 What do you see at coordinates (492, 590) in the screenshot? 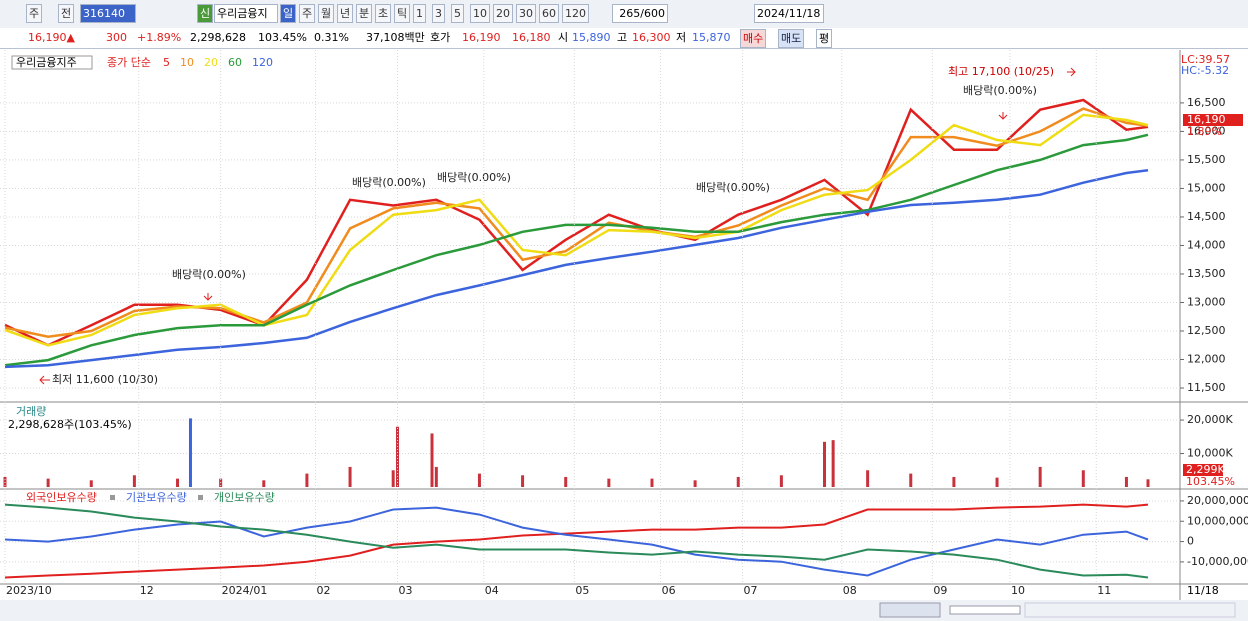
I see `x-tick-label: 04` at bounding box center [492, 590].